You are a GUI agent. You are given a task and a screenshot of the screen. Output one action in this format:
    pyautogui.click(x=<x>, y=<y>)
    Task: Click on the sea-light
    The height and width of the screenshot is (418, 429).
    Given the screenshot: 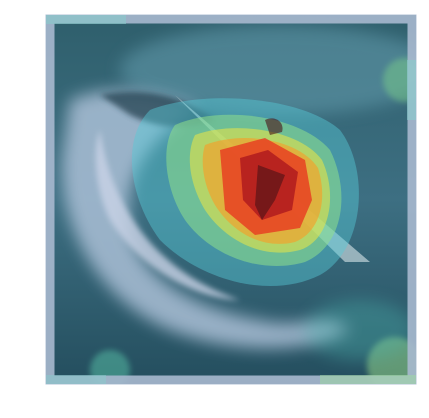 What is the action you would take?
    pyautogui.click(x=268, y=70)
    